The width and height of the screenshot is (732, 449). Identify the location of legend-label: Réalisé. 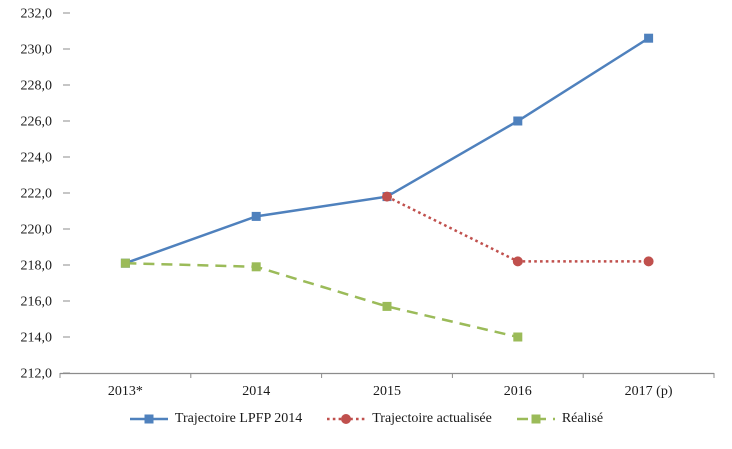
(582, 418).